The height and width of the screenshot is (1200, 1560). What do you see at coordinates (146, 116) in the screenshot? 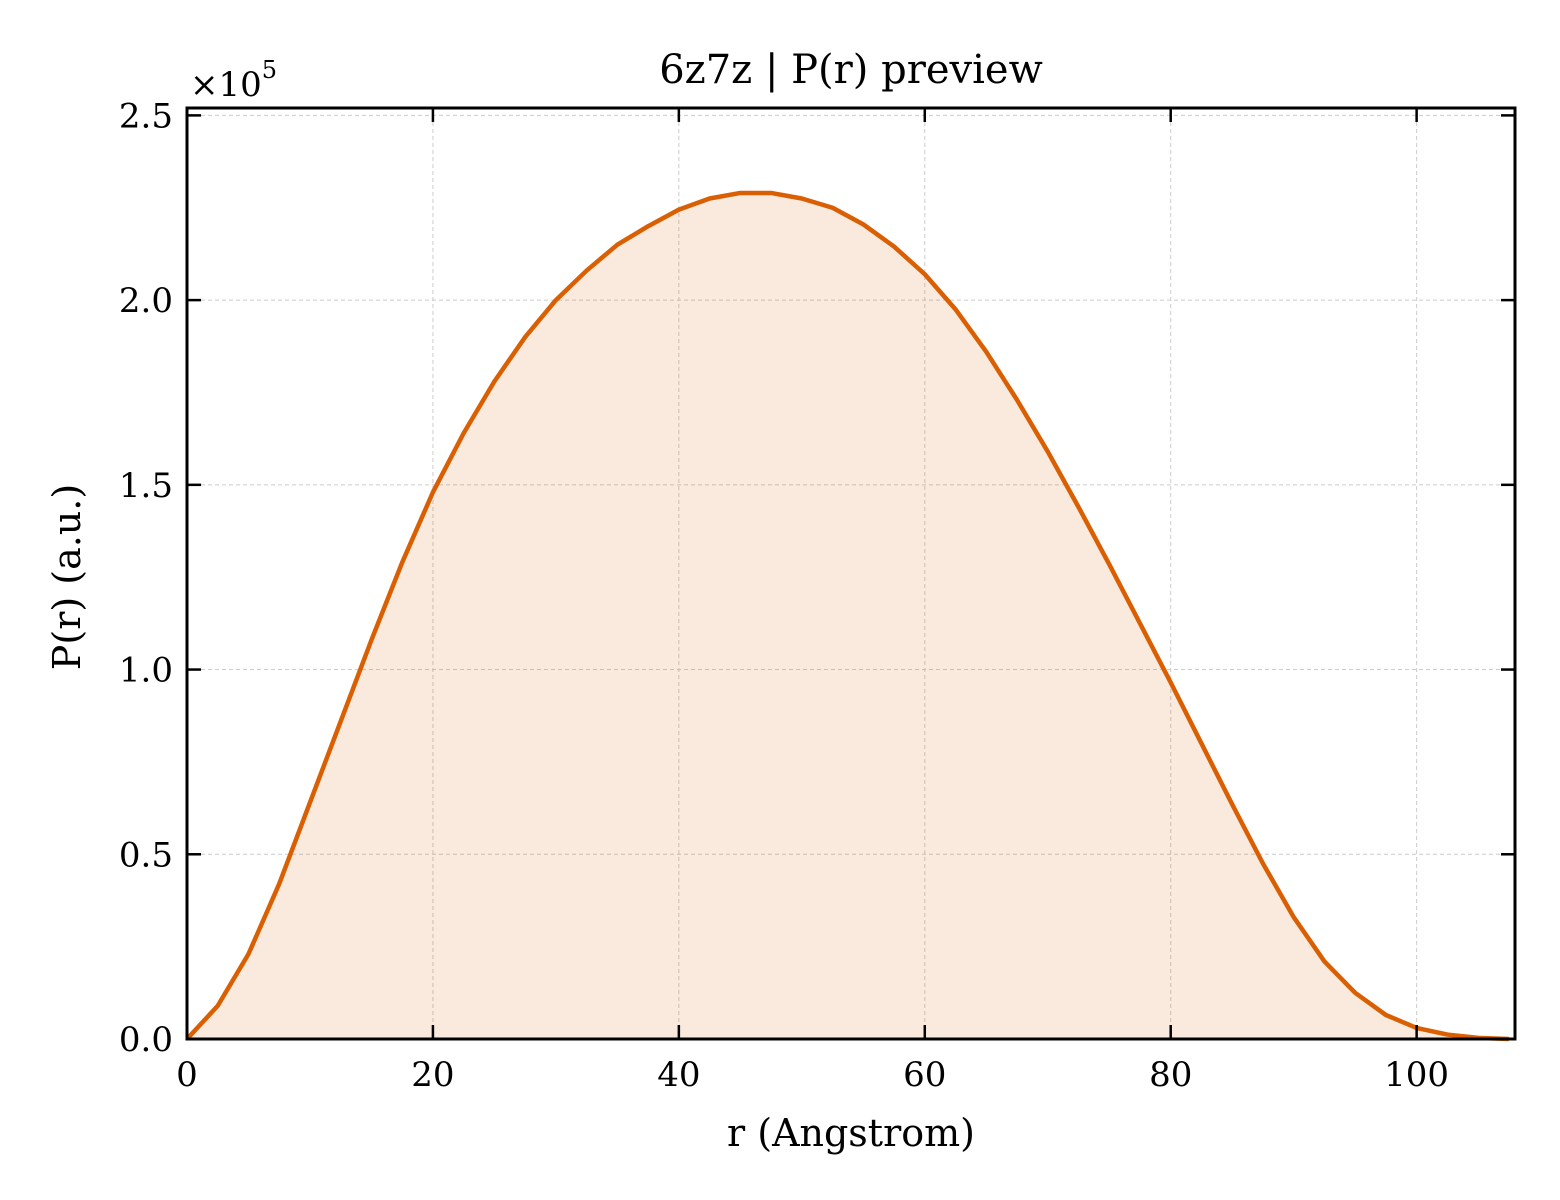
I see `y-tick-label: 2.5` at bounding box center [146, 116].